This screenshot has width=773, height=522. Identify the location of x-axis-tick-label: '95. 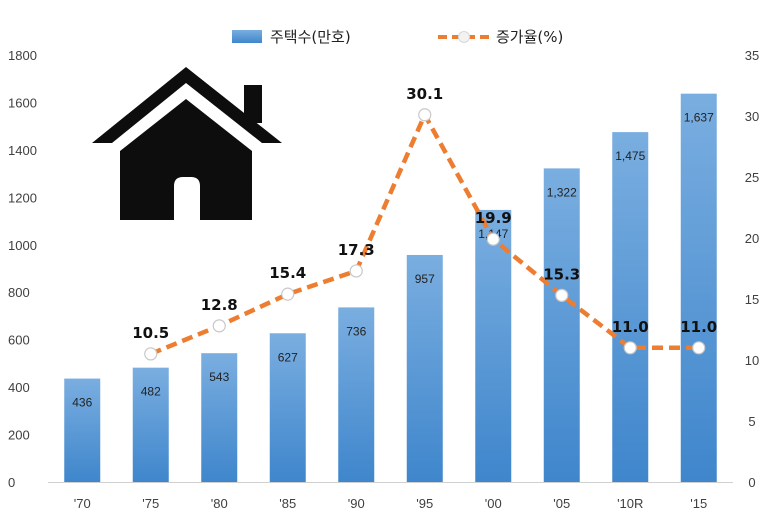
(424, 503).